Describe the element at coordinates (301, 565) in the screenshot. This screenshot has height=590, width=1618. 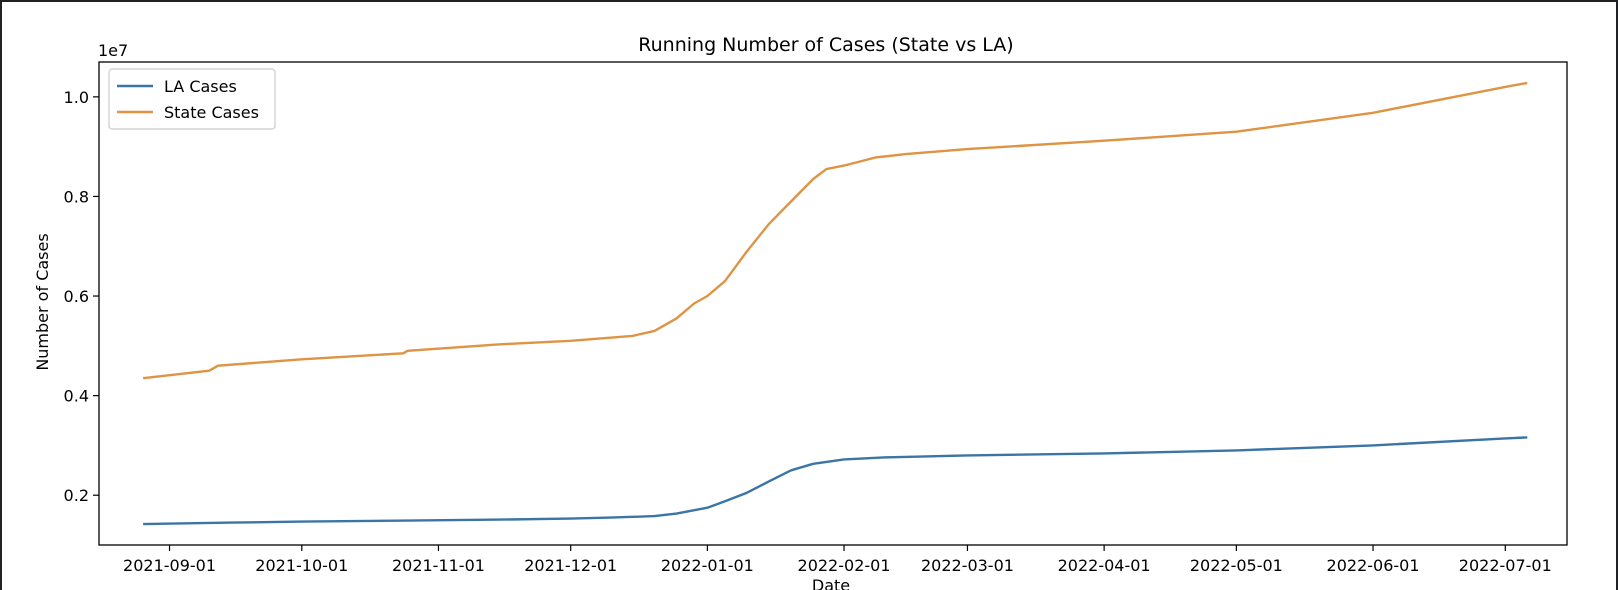
I see `x-tick-label: 2021-10-01` at that location.